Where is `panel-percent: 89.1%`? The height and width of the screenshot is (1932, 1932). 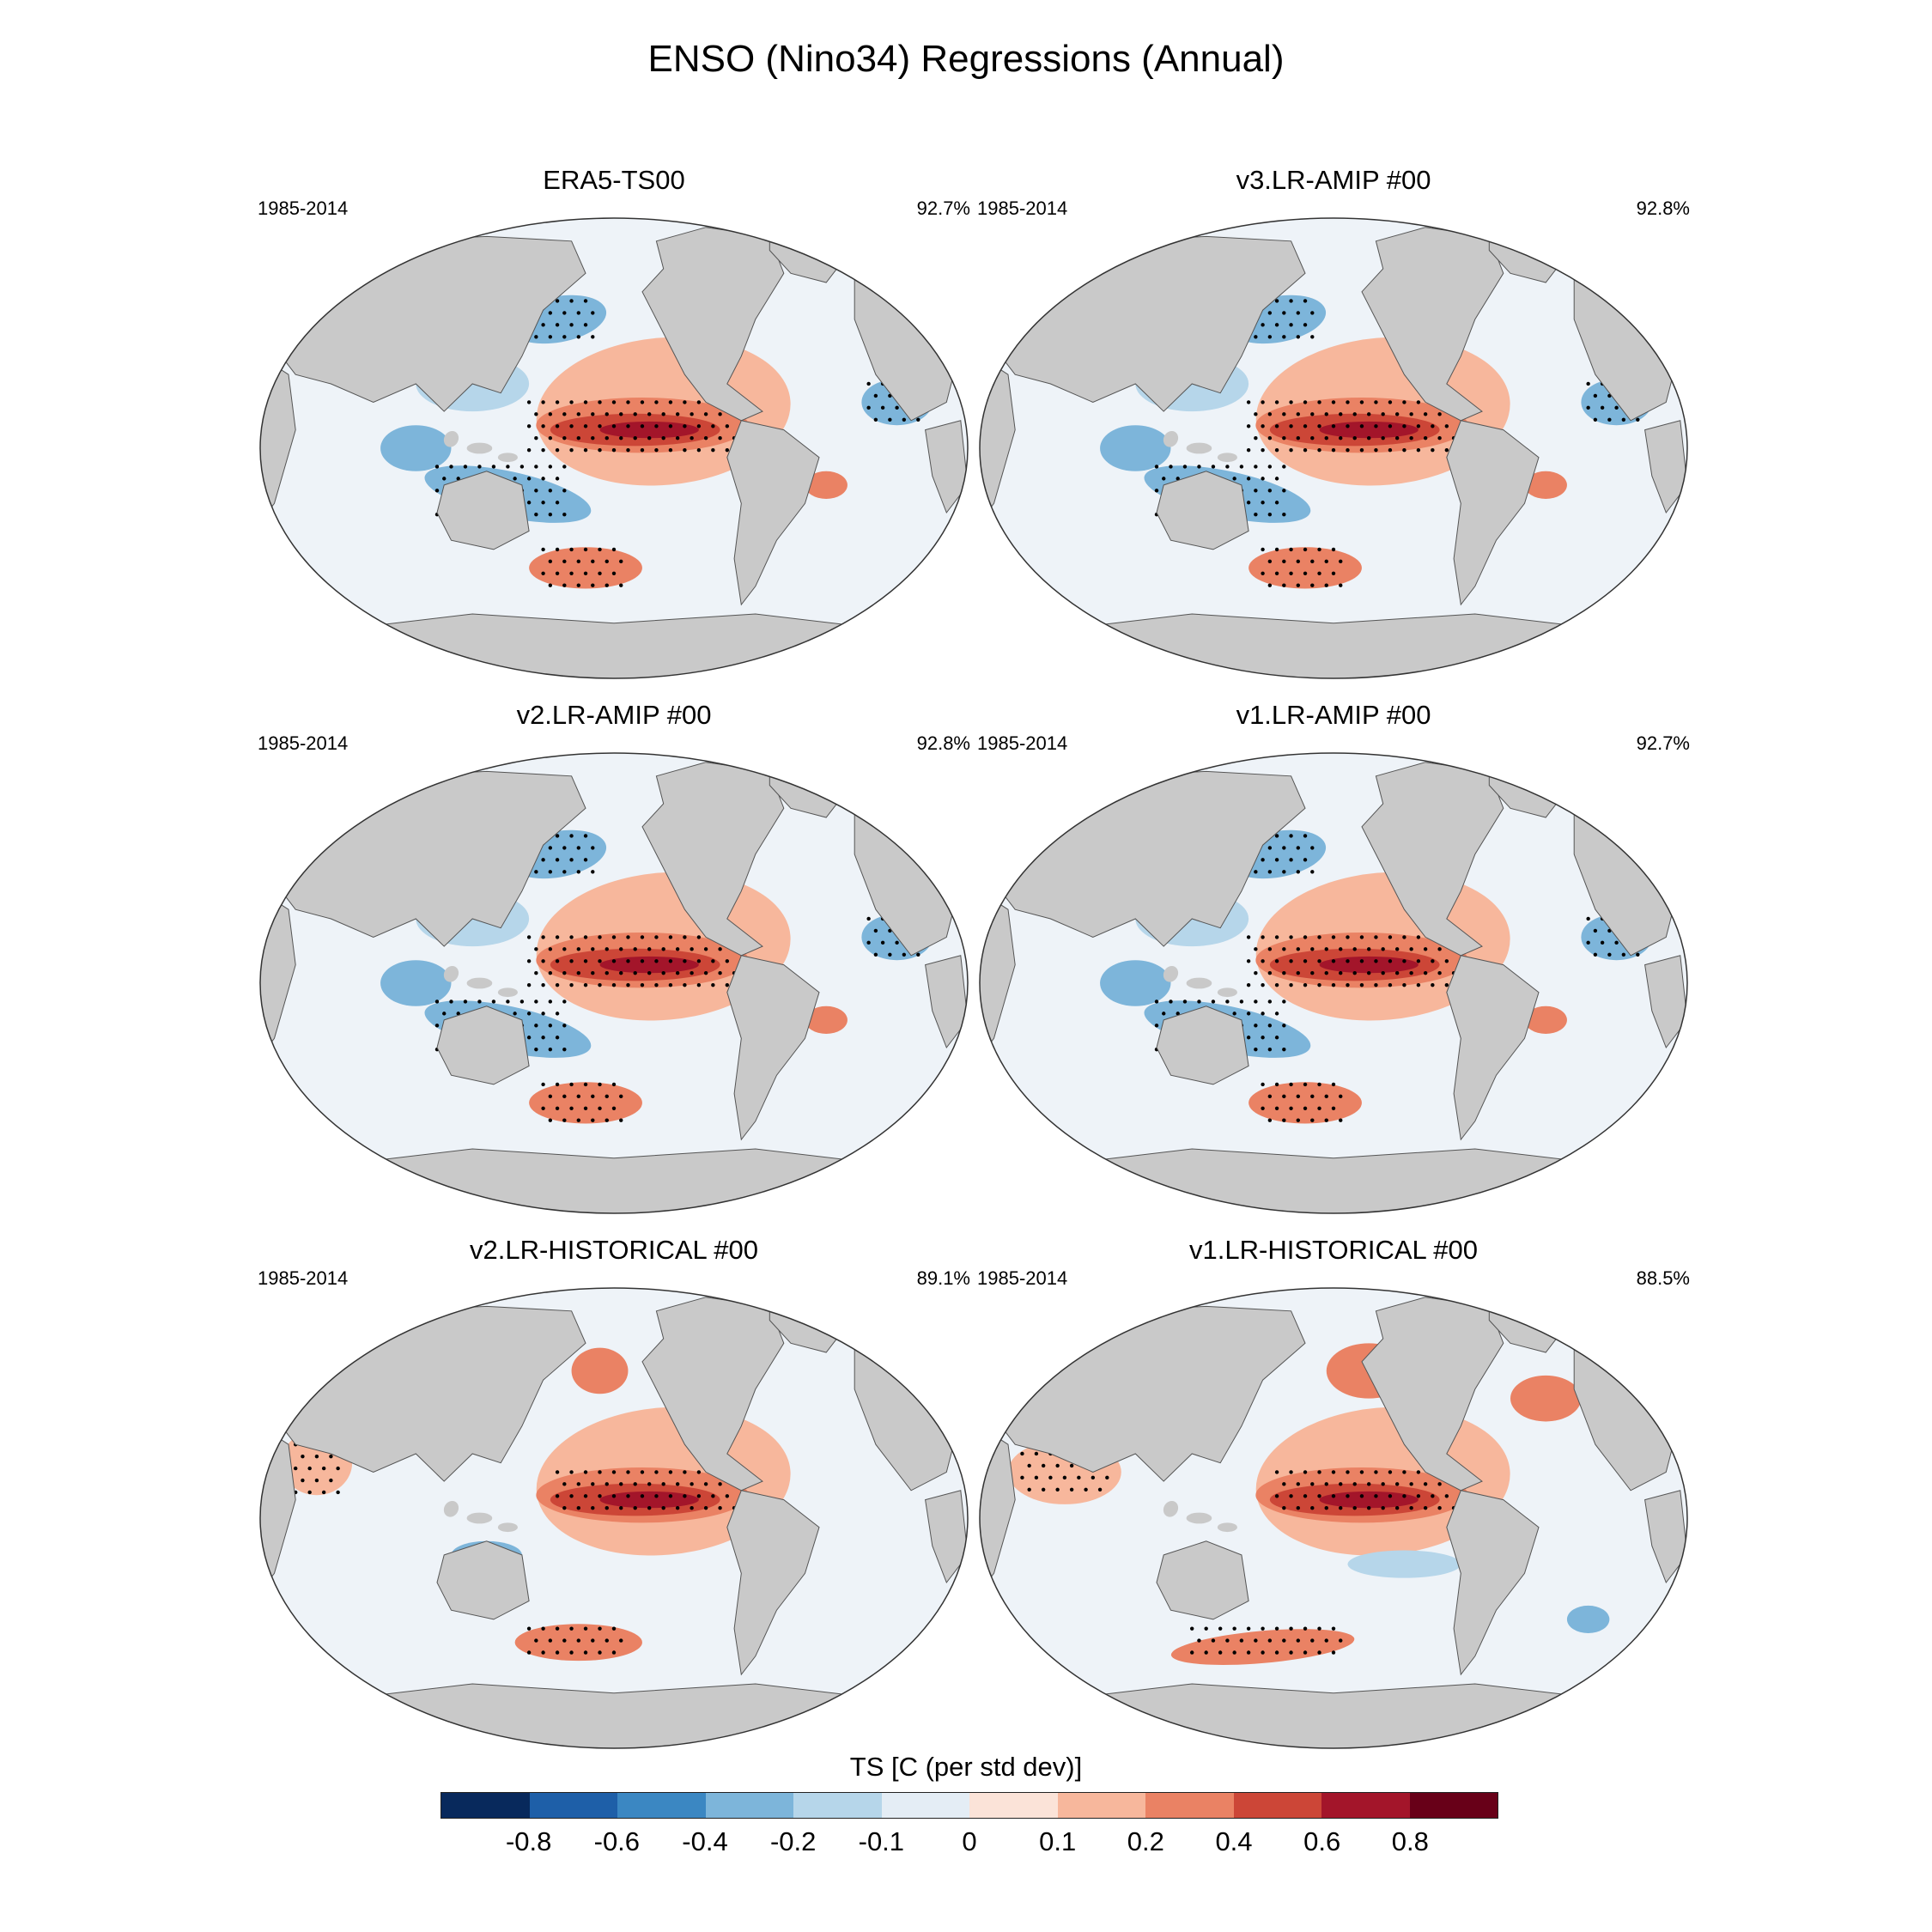 panel-percent: 89.1% is located at coordinates (943, 1278).